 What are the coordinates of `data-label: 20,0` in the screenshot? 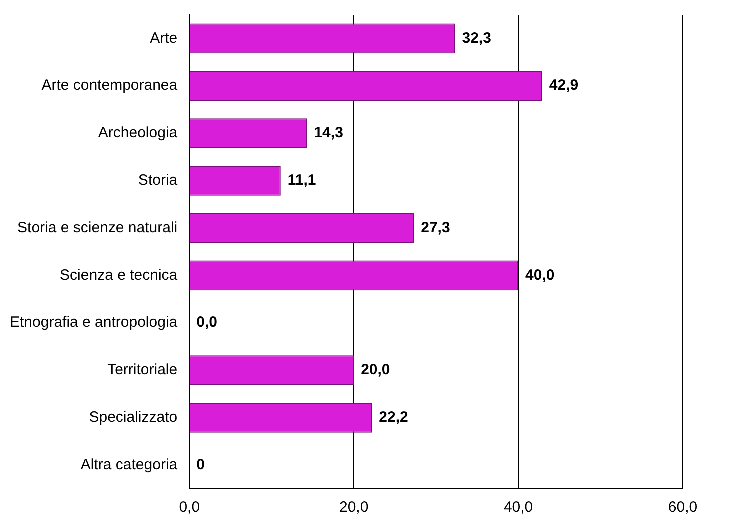 It's located at (375, 370).